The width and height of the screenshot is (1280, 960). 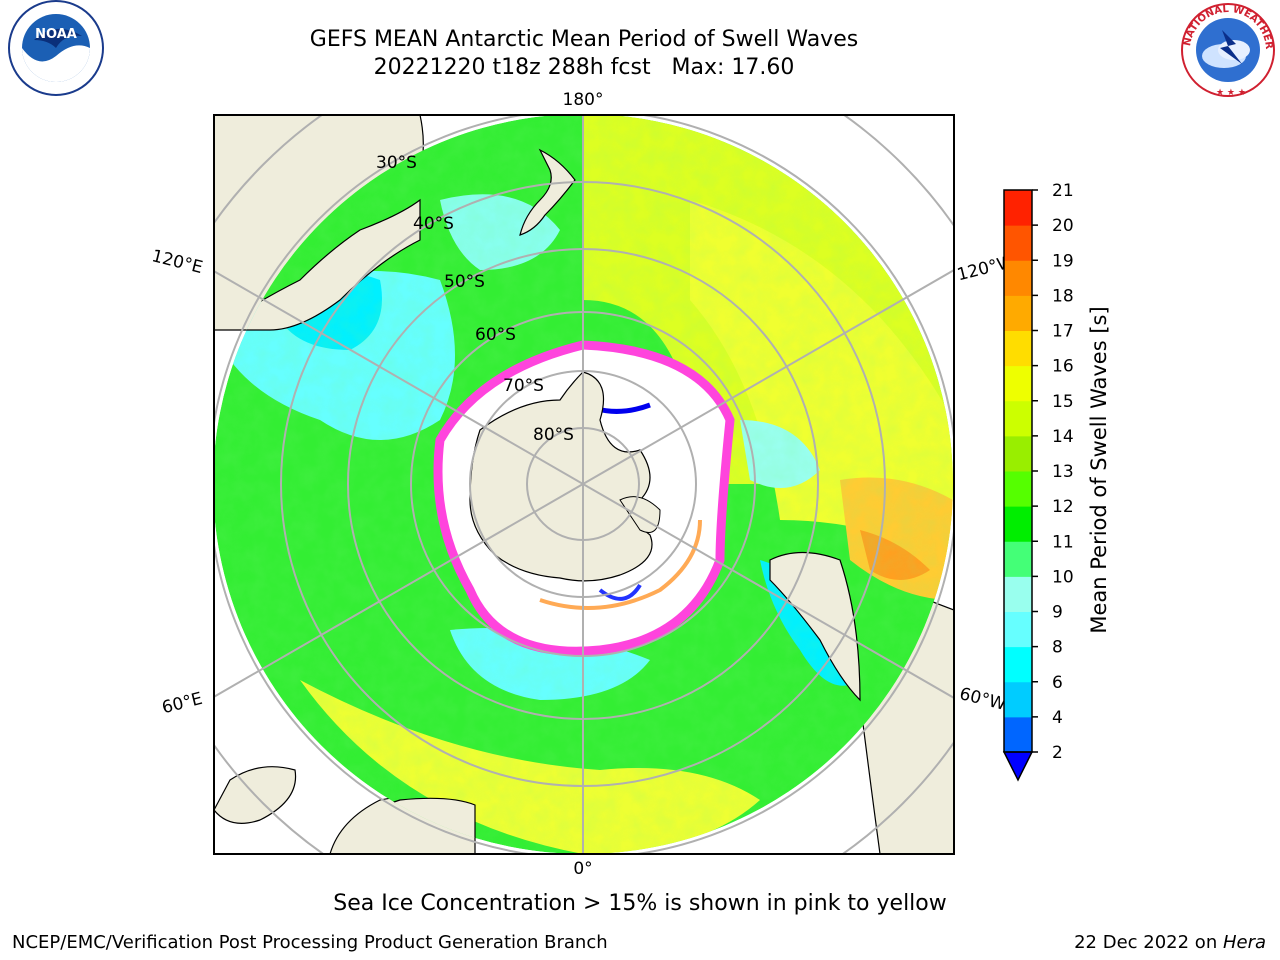 What do you see at coordinates (433, 224) in the screenshot?
I see `lat-label-40s: 40°S` at bounding box center [433, 224].